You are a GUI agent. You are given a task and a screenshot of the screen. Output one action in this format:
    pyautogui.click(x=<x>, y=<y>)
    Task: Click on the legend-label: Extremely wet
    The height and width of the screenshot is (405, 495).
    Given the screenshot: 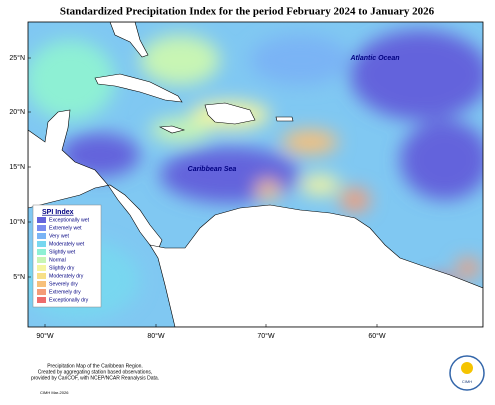 What is the action you would take?
    pyautogui.click(x=65, y=228)
    